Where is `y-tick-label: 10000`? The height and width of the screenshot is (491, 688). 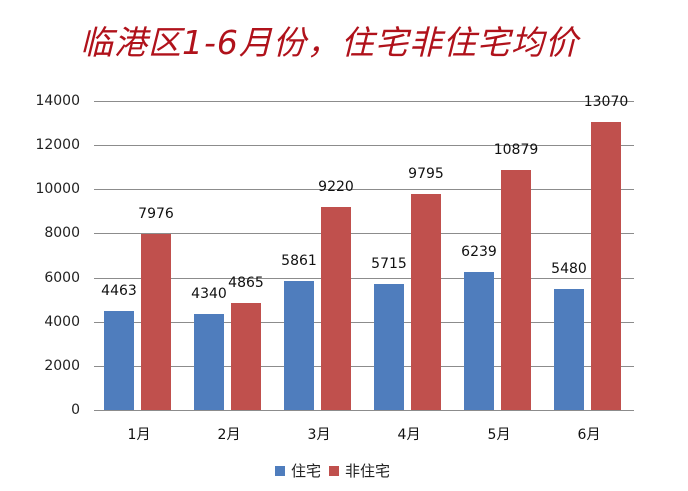 y-tick-label: 10000 is located at coordinates (57, 189).